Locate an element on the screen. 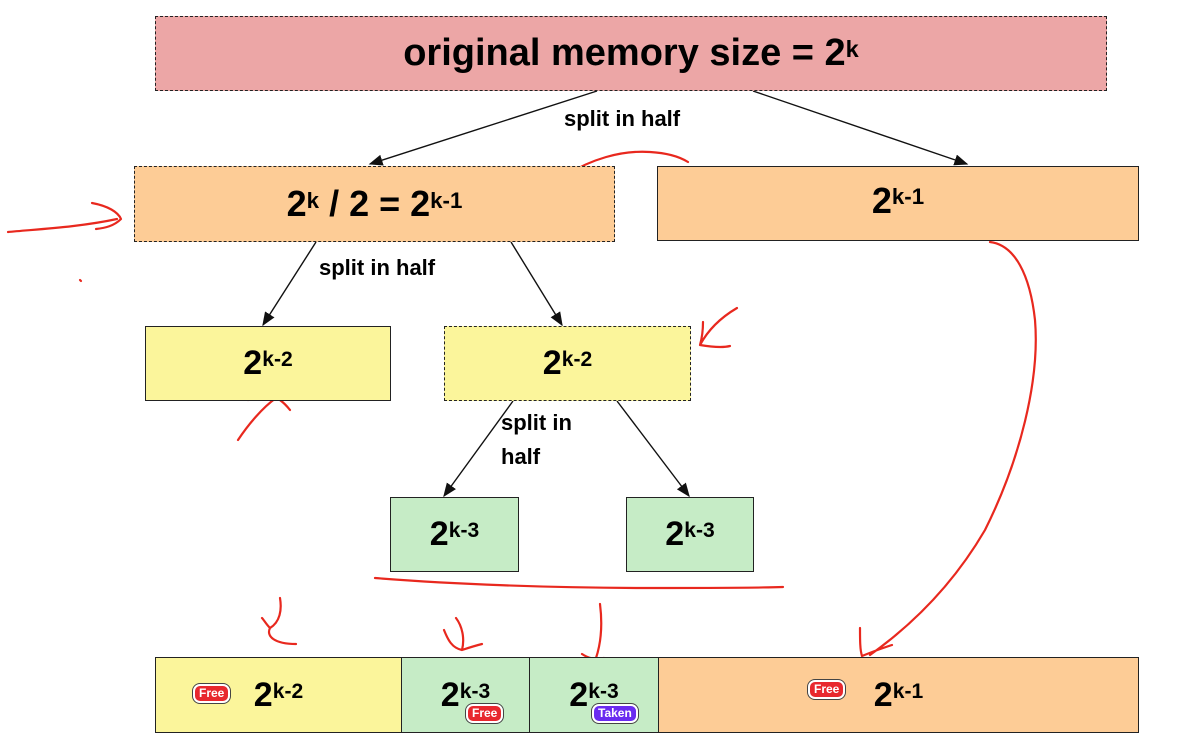 The image size is (1177, 754). segment-2-exponent: k-3 is located at coordinates (475, 691).